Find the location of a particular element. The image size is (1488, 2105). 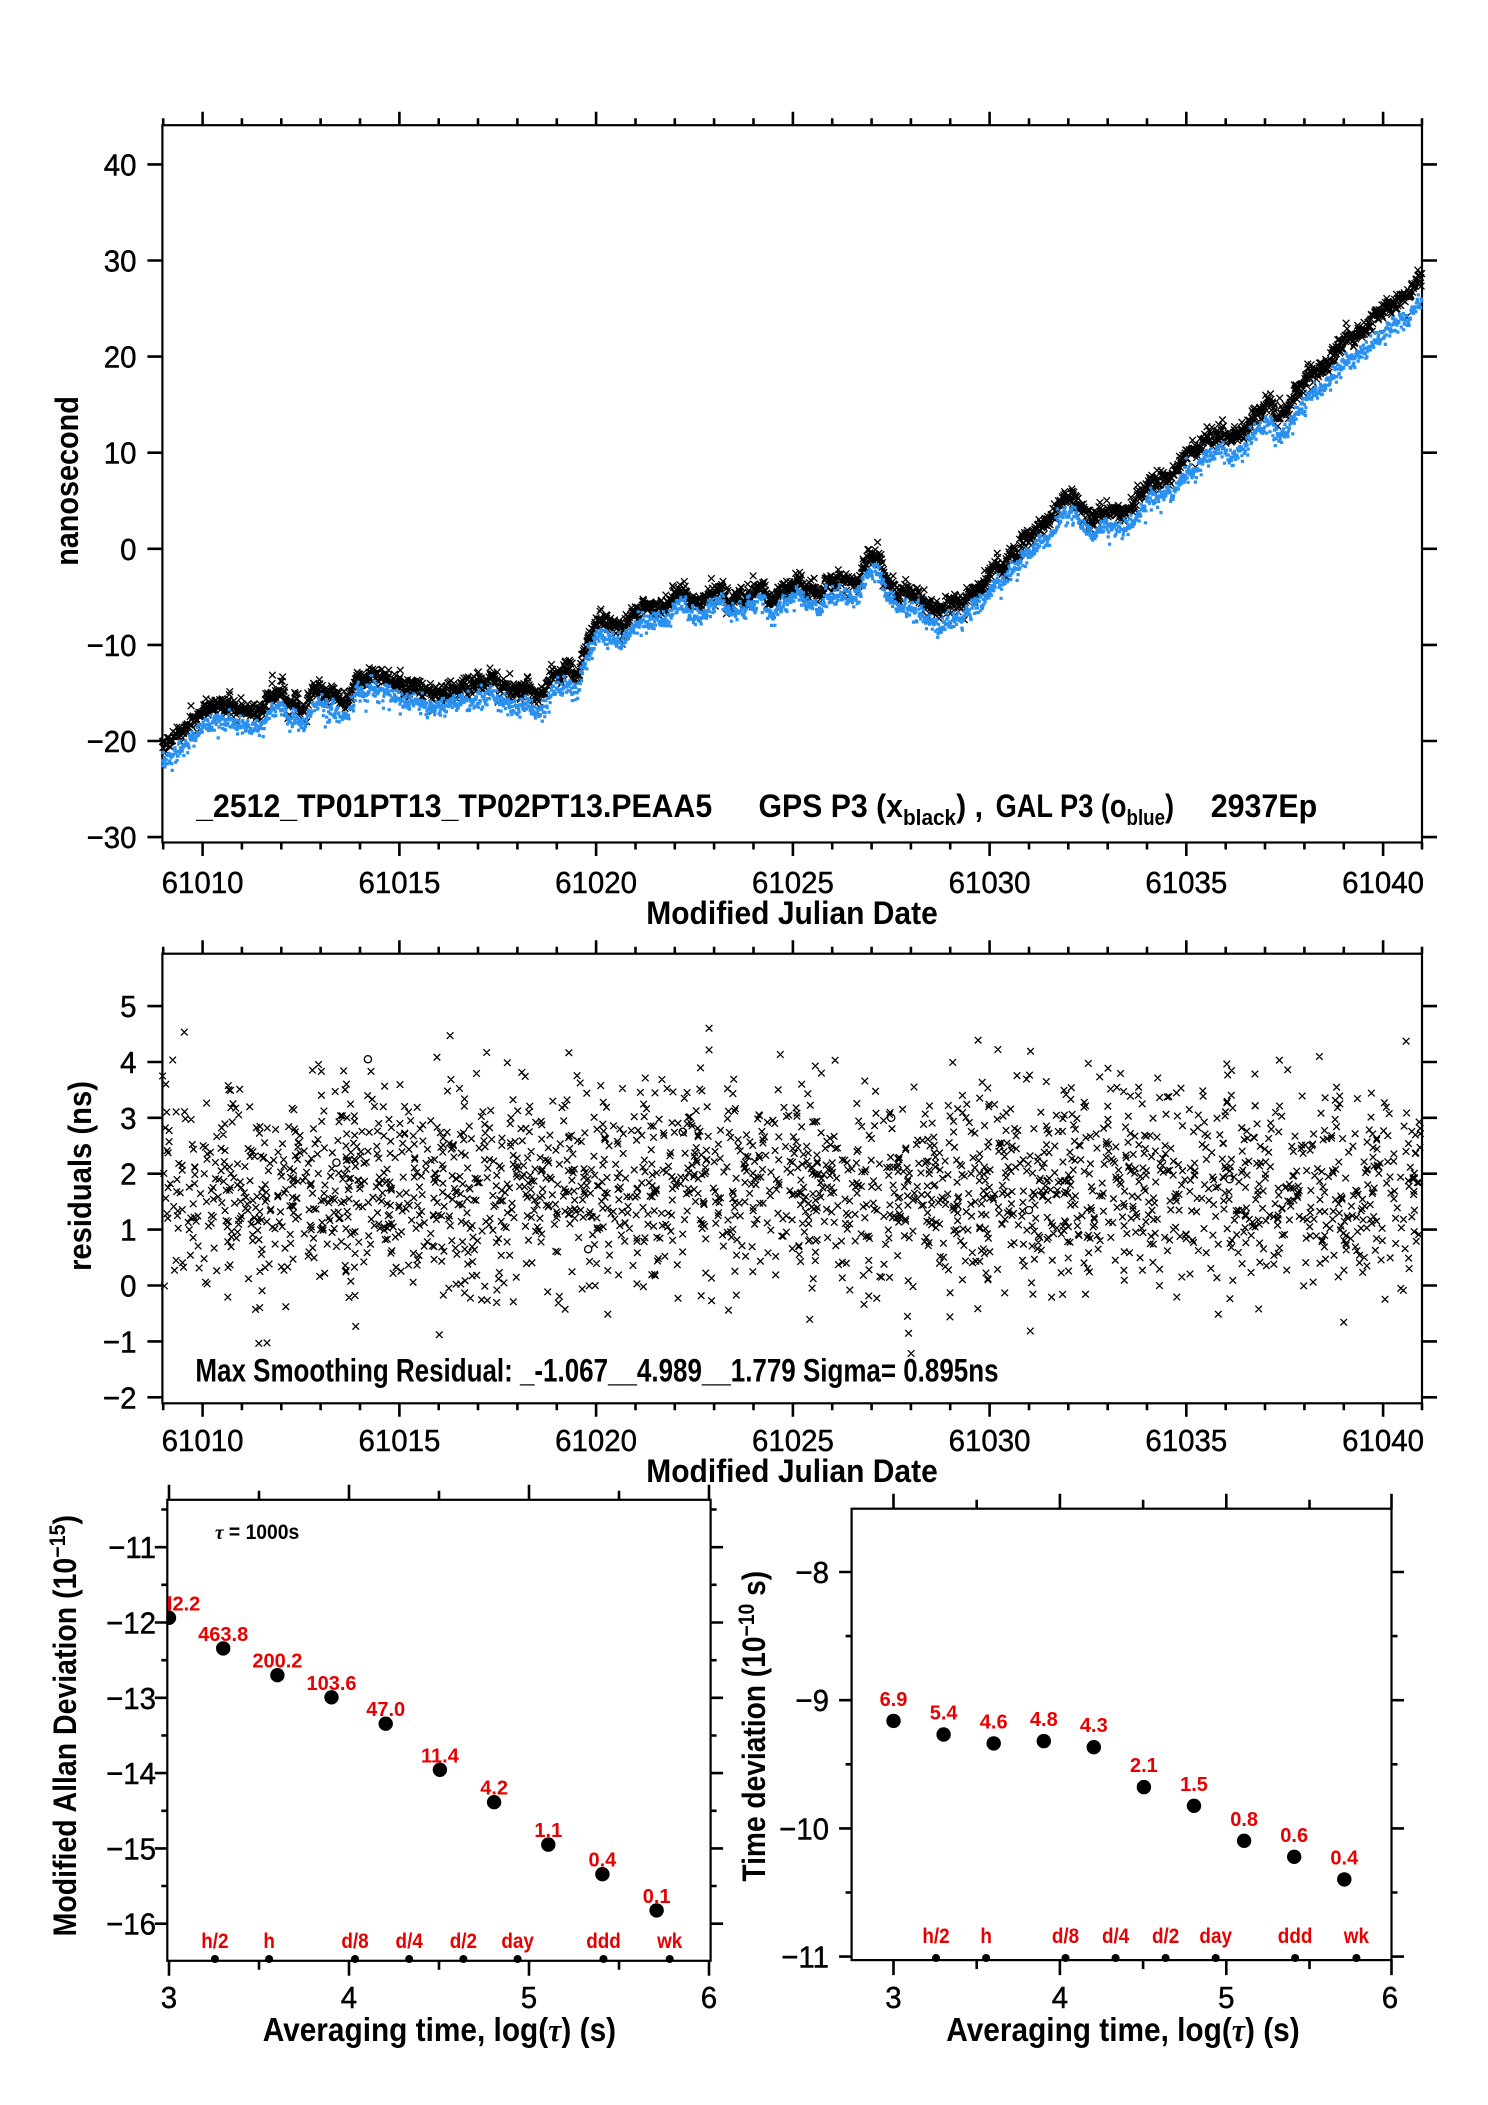

svg-text: −12 is located at coordinates (131, 1624).